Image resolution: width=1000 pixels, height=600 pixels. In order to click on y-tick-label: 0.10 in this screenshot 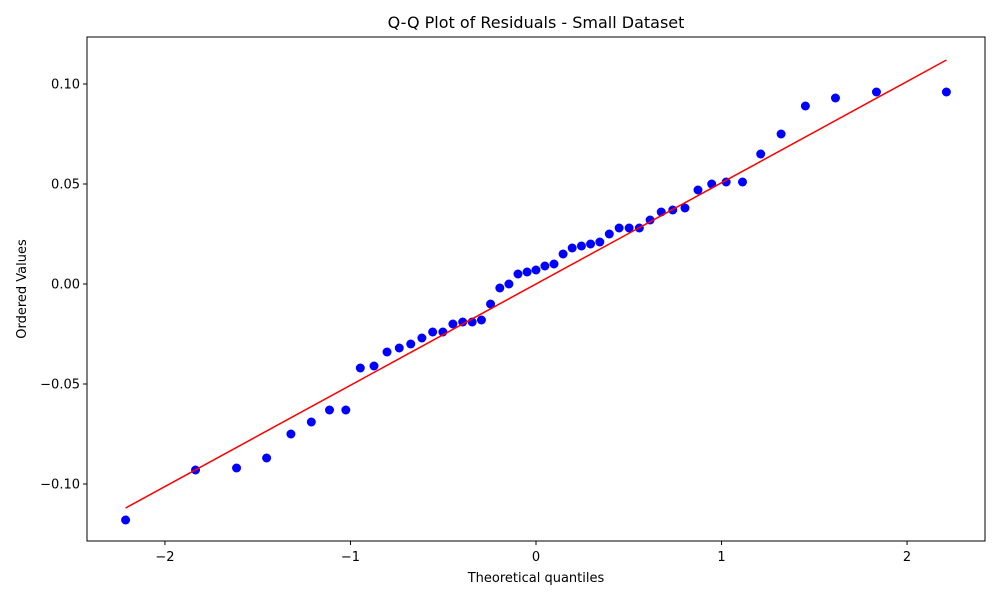, I will do `click(65, 85)`.